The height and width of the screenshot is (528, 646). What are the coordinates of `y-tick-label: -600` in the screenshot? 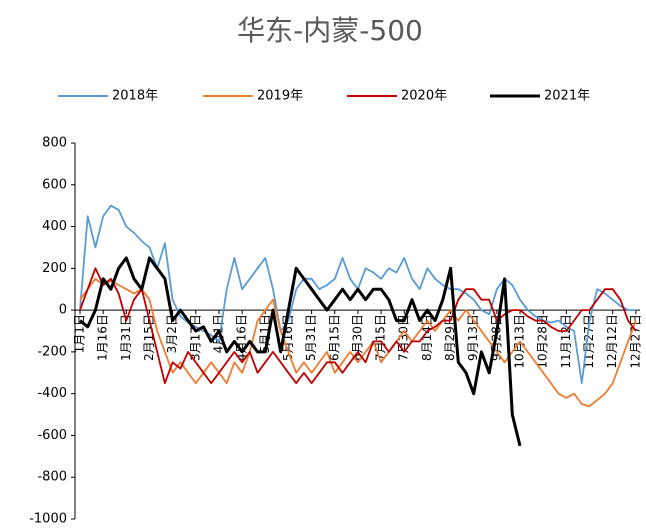 It's located at (52, 435).